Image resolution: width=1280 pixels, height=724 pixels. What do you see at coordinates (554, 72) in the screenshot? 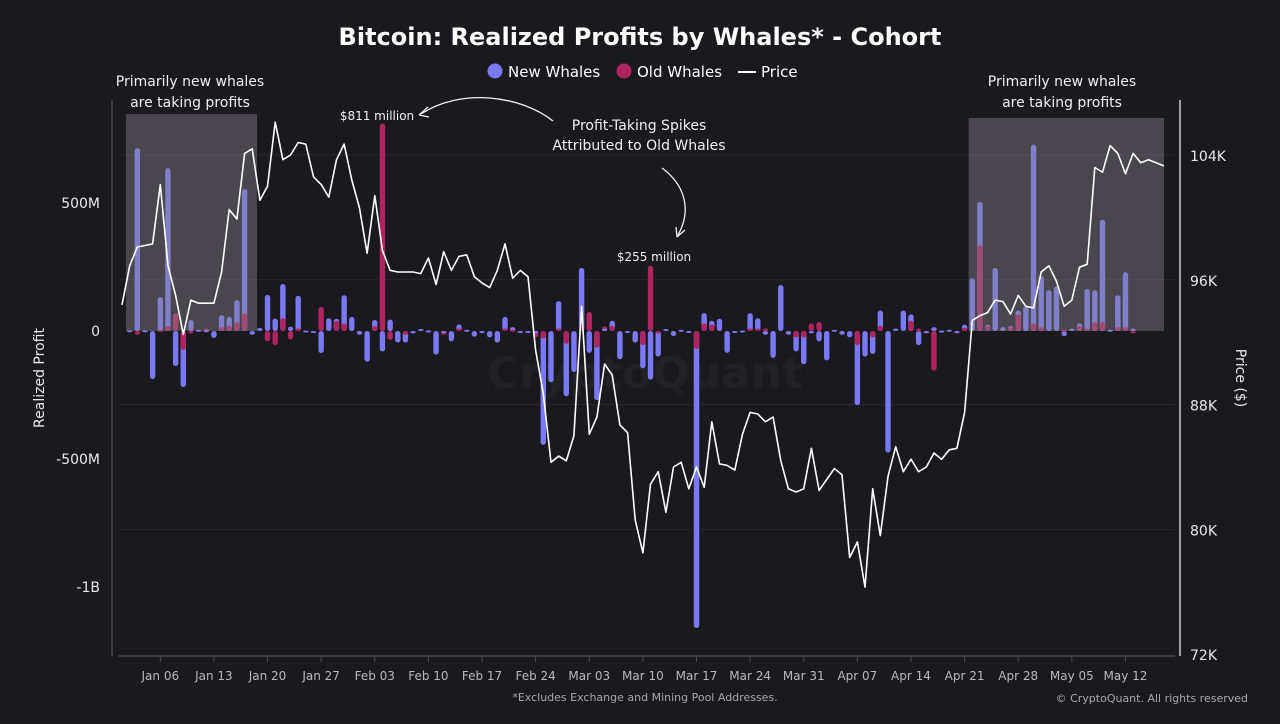
I see `legend-new-whales: New Whales` at bounding box center [554, 72].